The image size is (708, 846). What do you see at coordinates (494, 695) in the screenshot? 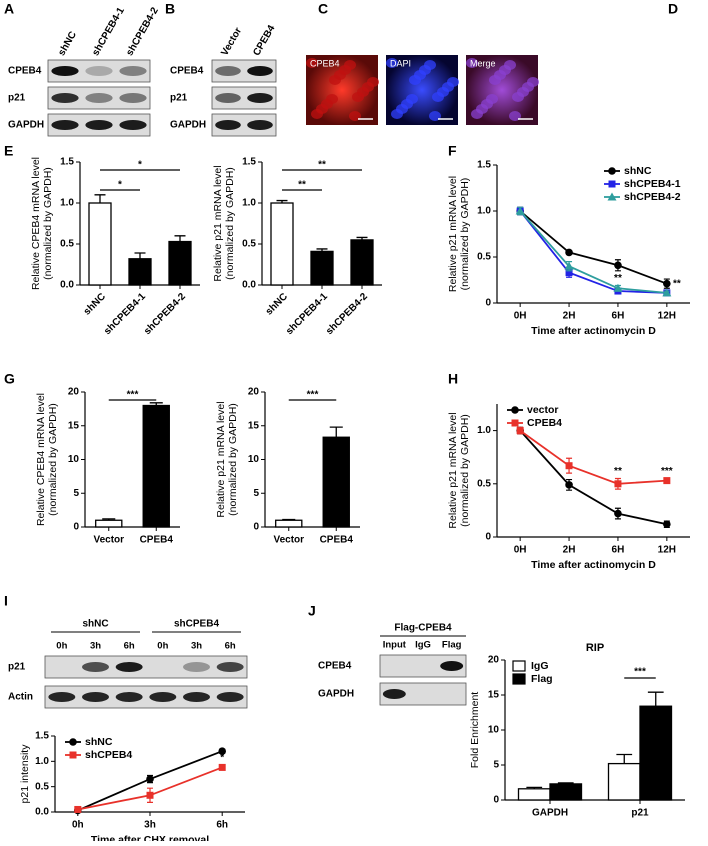
I see `y-tick-label: 15` at bounding box center [494, 695].